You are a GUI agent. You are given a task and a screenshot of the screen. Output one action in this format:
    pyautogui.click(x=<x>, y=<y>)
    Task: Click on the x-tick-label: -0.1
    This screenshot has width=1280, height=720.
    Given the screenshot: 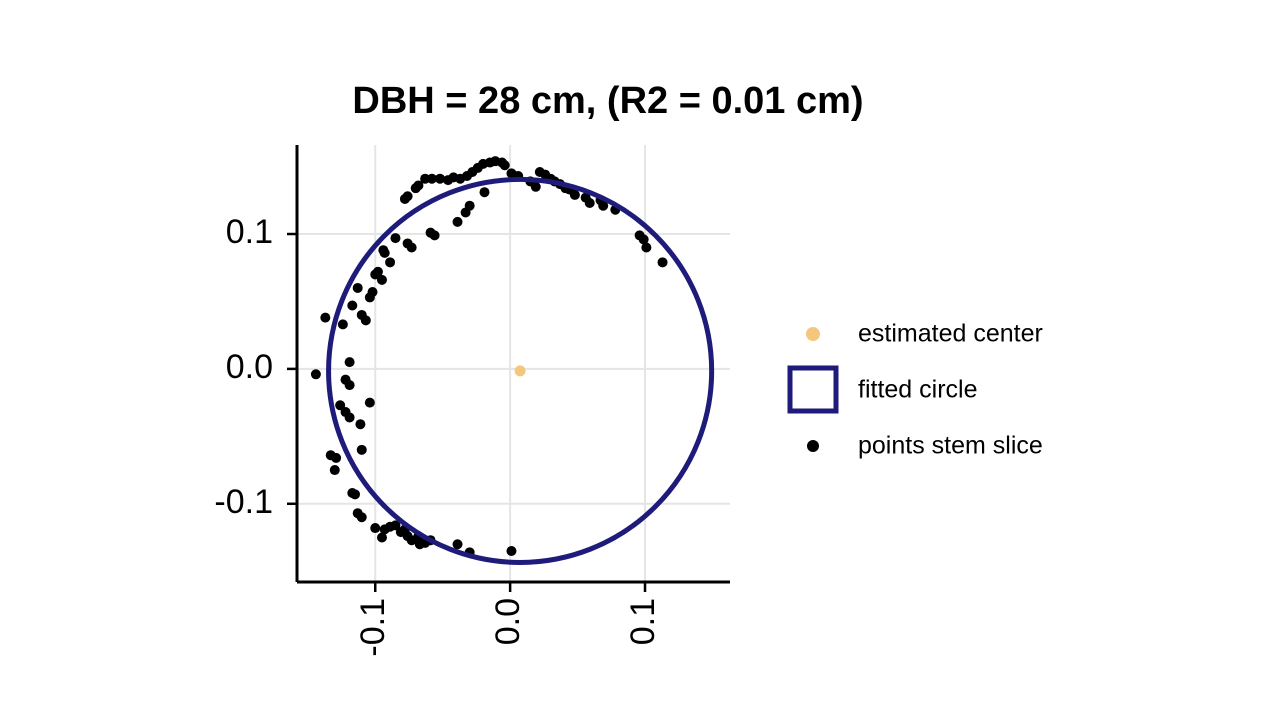 What is the action you would take?
    pyautogui.click(x=373, y=627)
    